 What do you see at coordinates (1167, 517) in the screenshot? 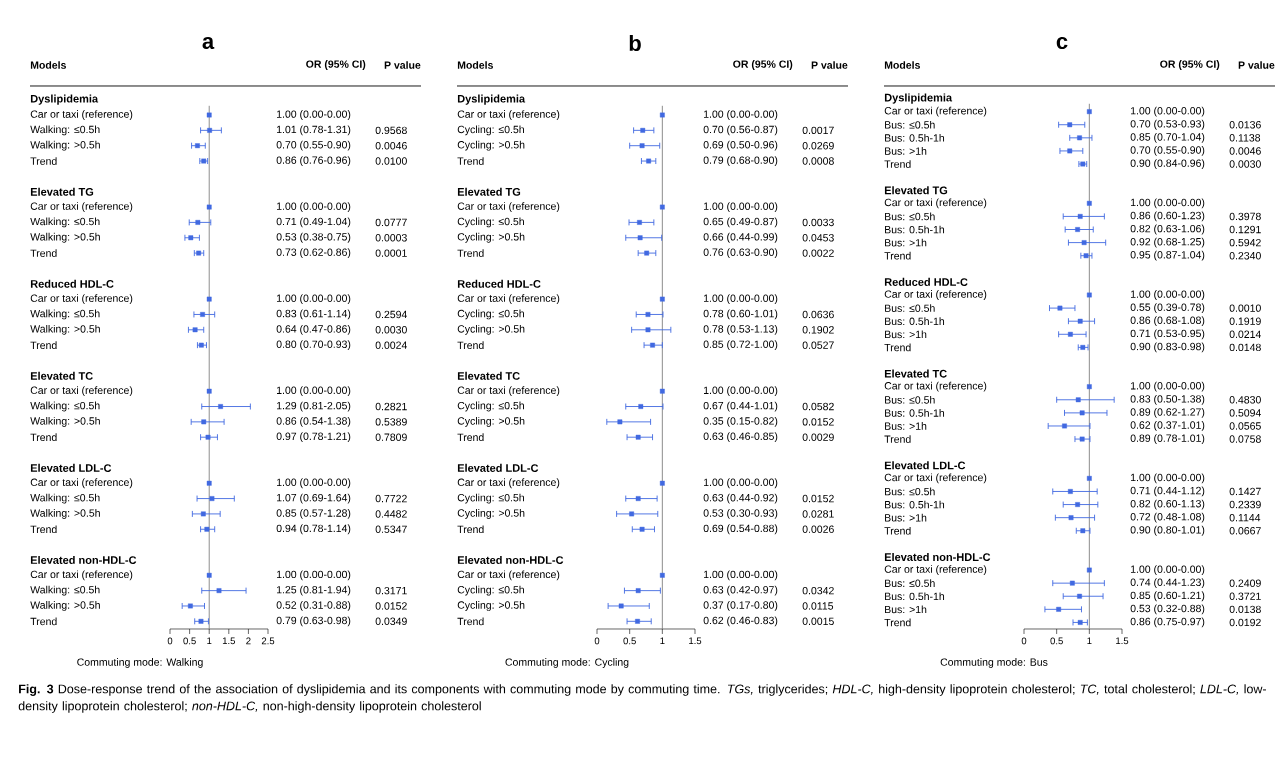
I see `data-label: 0.72 (0.48-1.08)` at bounding box center [1167, 517].